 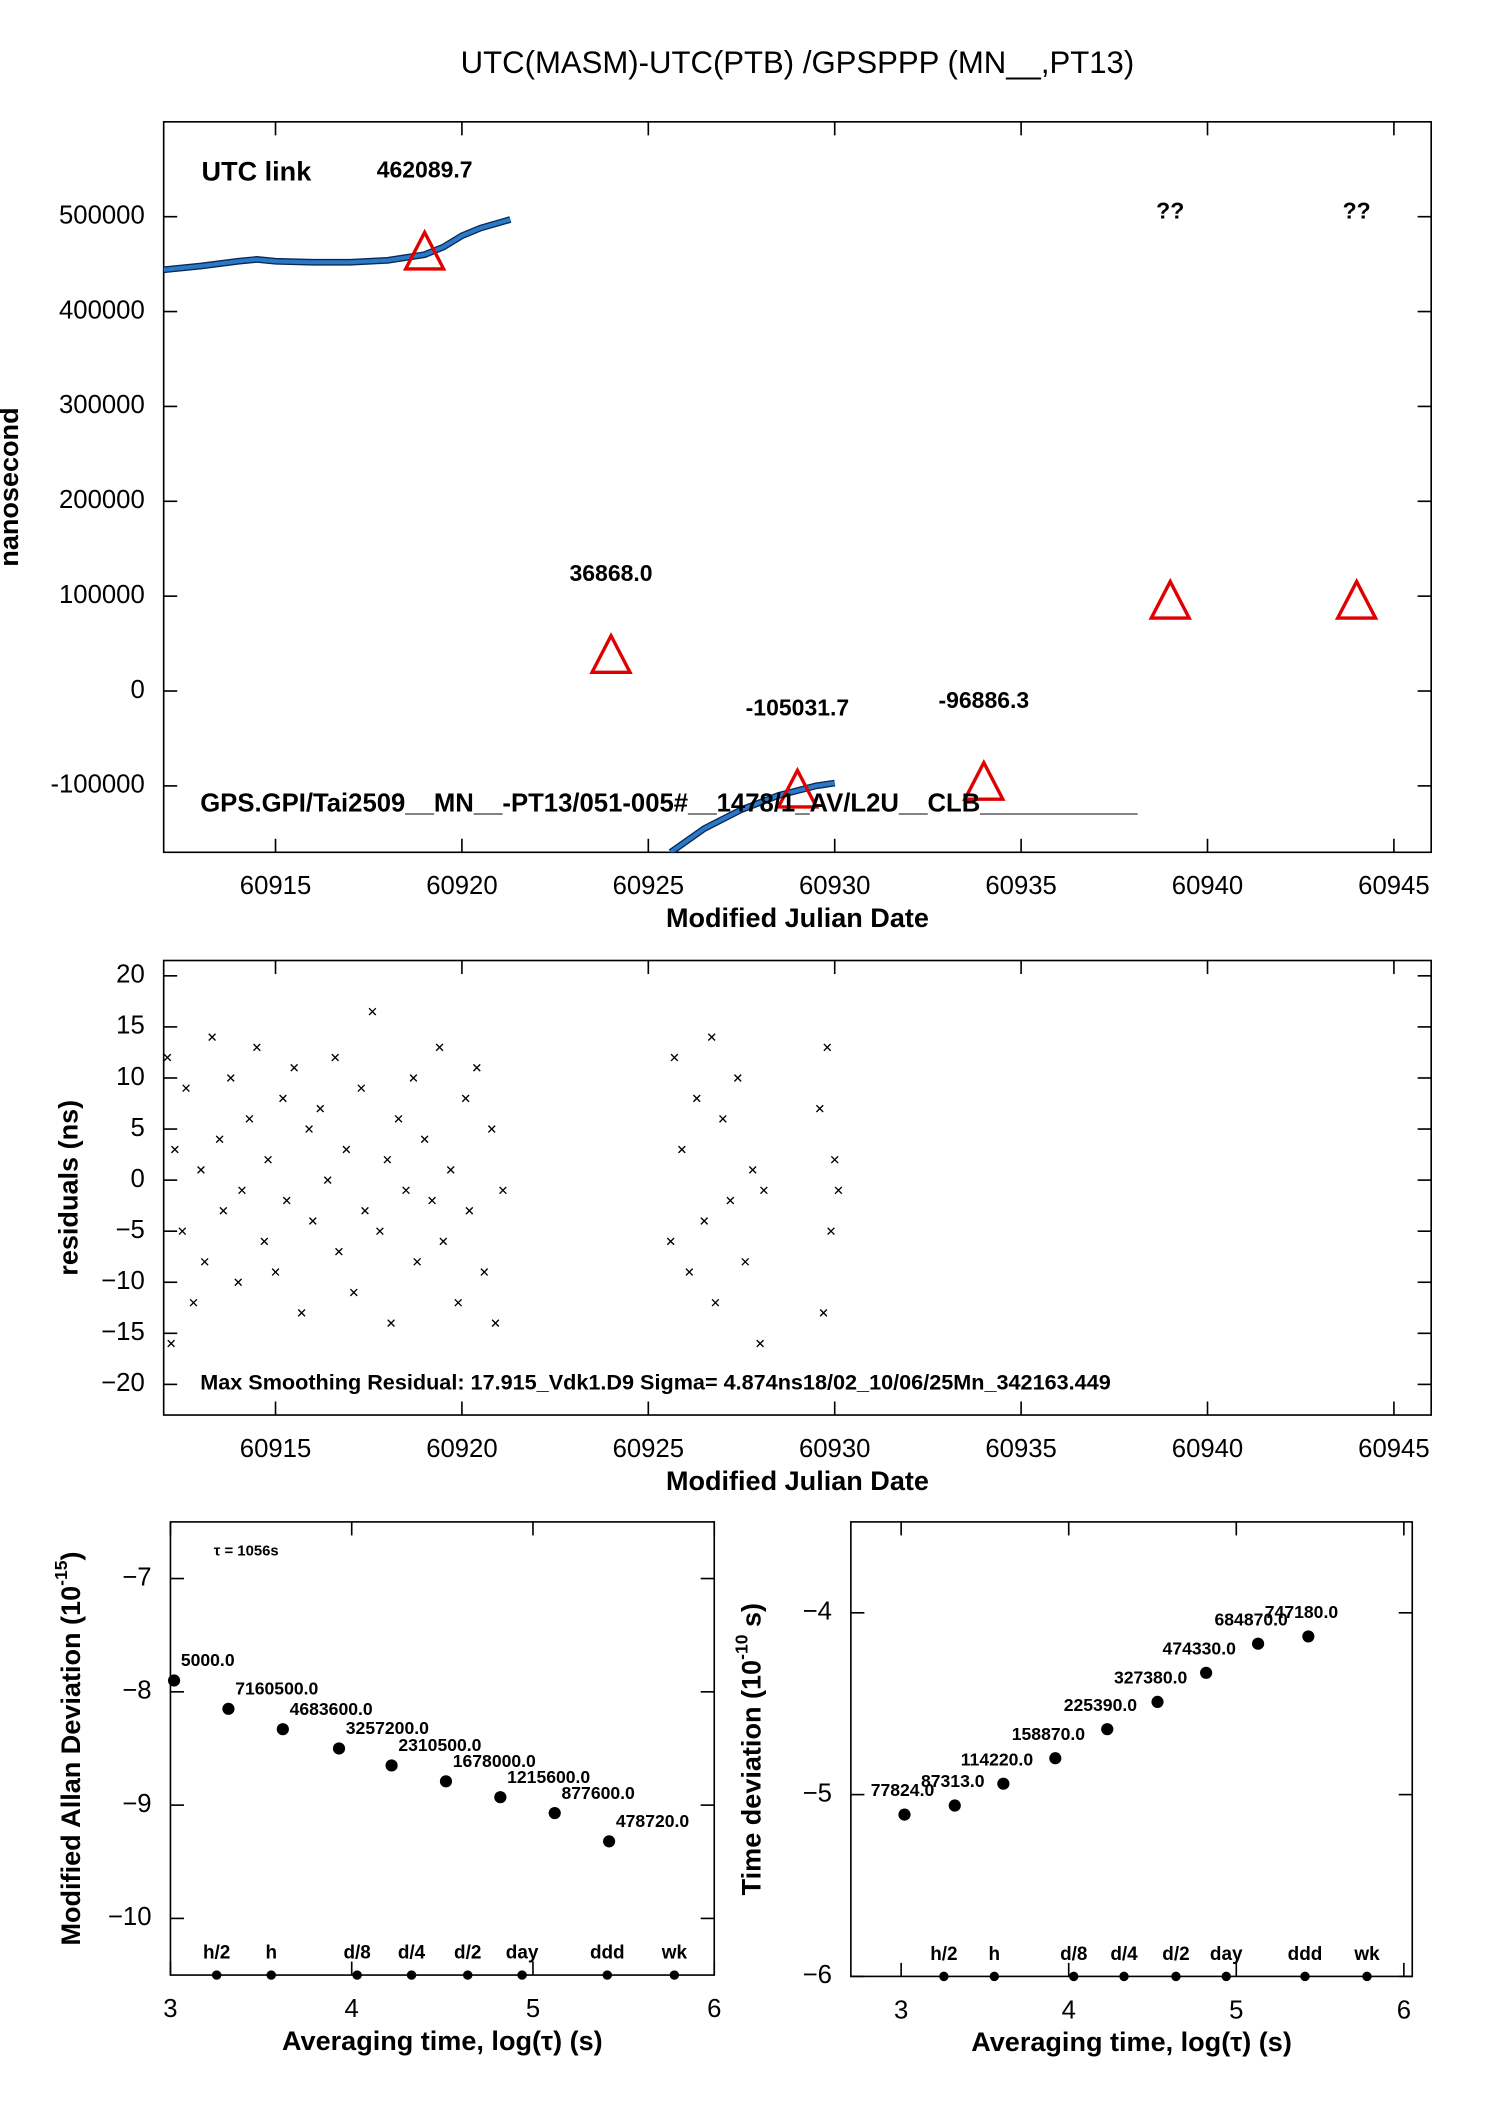 What do you see at coordinates (136, 1804) in the screenshot?
I see `y-tick-label: −9` at bounding box center [136, 1804].